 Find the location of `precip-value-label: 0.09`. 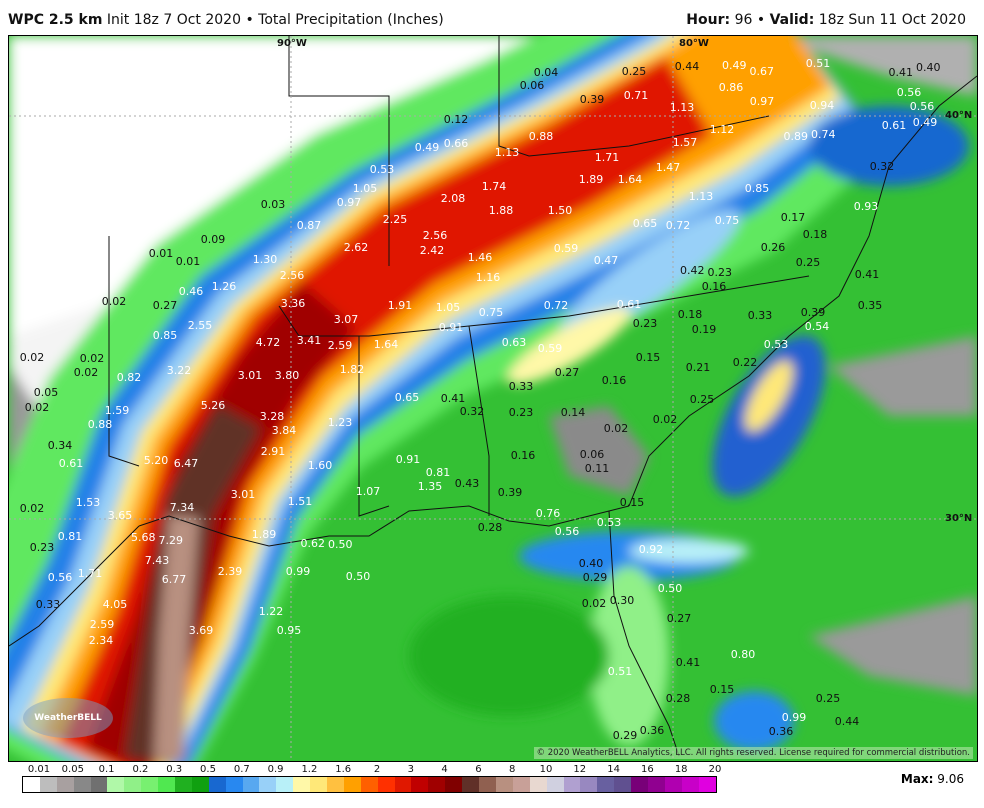

precip-value-label: 0.09 is located at coordinates (213, 239).